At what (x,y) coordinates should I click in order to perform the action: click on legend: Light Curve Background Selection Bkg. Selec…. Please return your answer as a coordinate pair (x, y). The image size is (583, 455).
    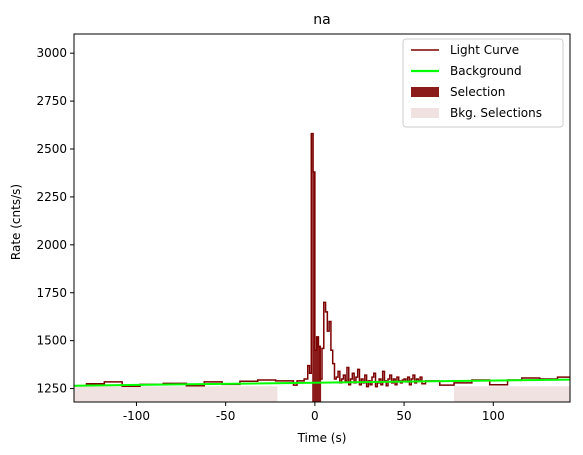
    Looking at the image, I should click on (483, 83).